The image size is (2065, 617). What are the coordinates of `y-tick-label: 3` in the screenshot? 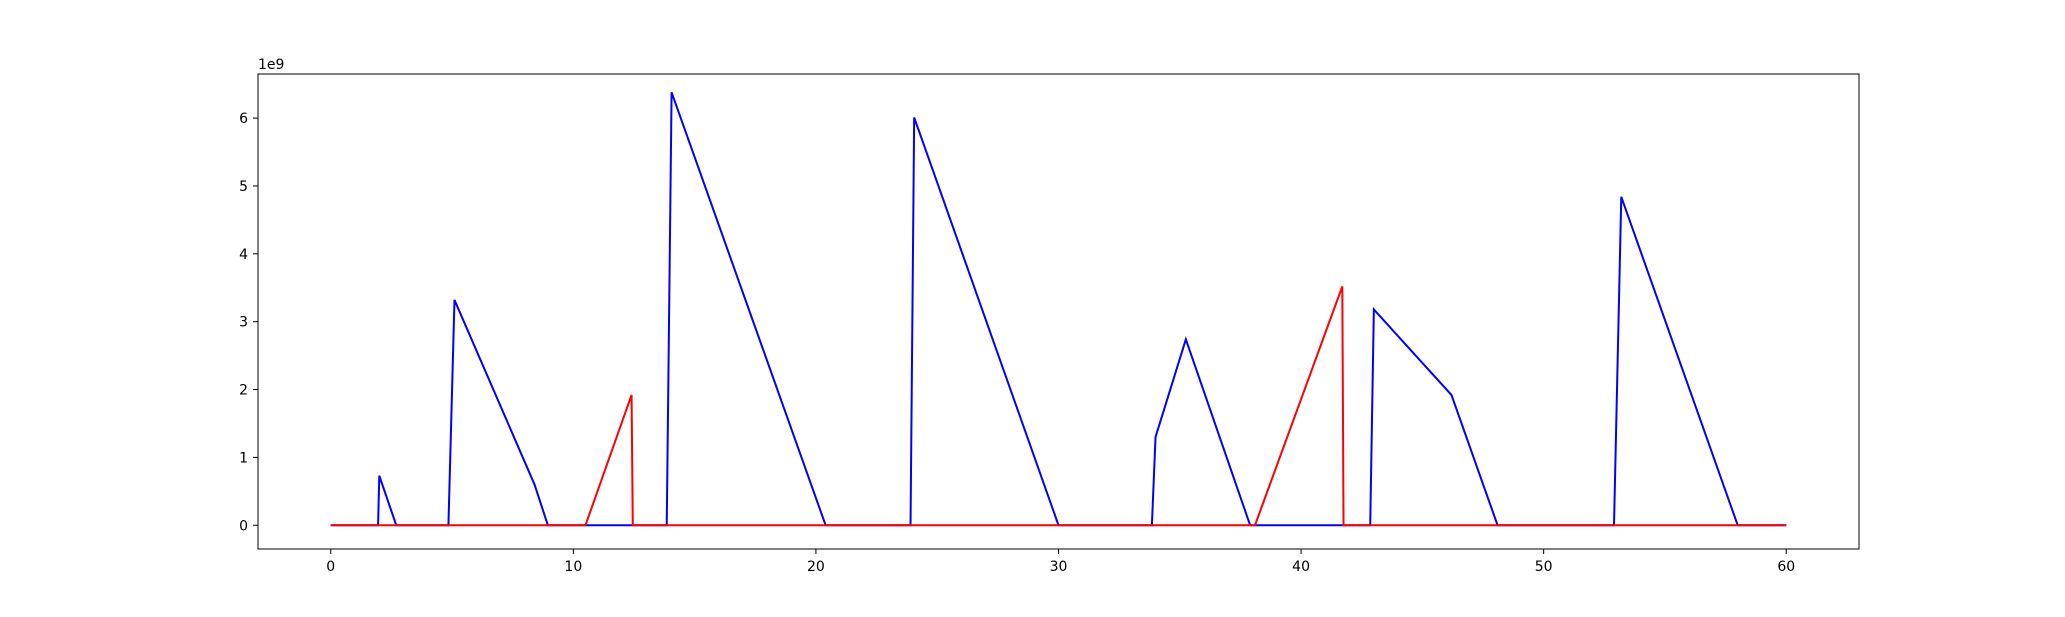 It's located at (243, 323).